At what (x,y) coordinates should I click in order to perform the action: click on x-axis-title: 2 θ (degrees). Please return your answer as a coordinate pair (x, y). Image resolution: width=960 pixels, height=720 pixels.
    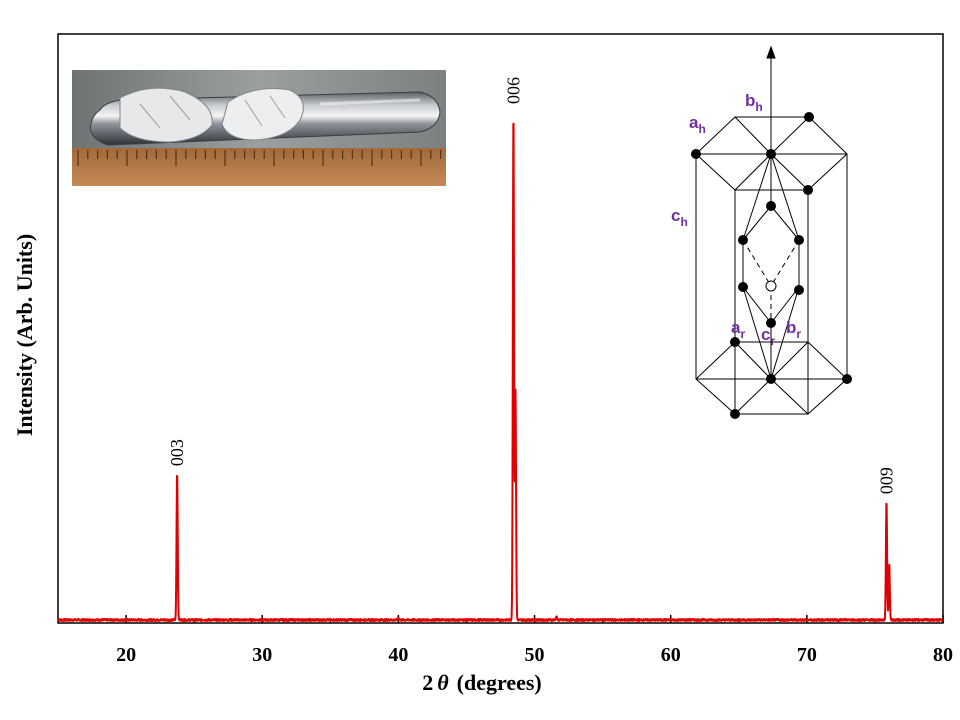
    Looking at the image, I should click on (482, 682).